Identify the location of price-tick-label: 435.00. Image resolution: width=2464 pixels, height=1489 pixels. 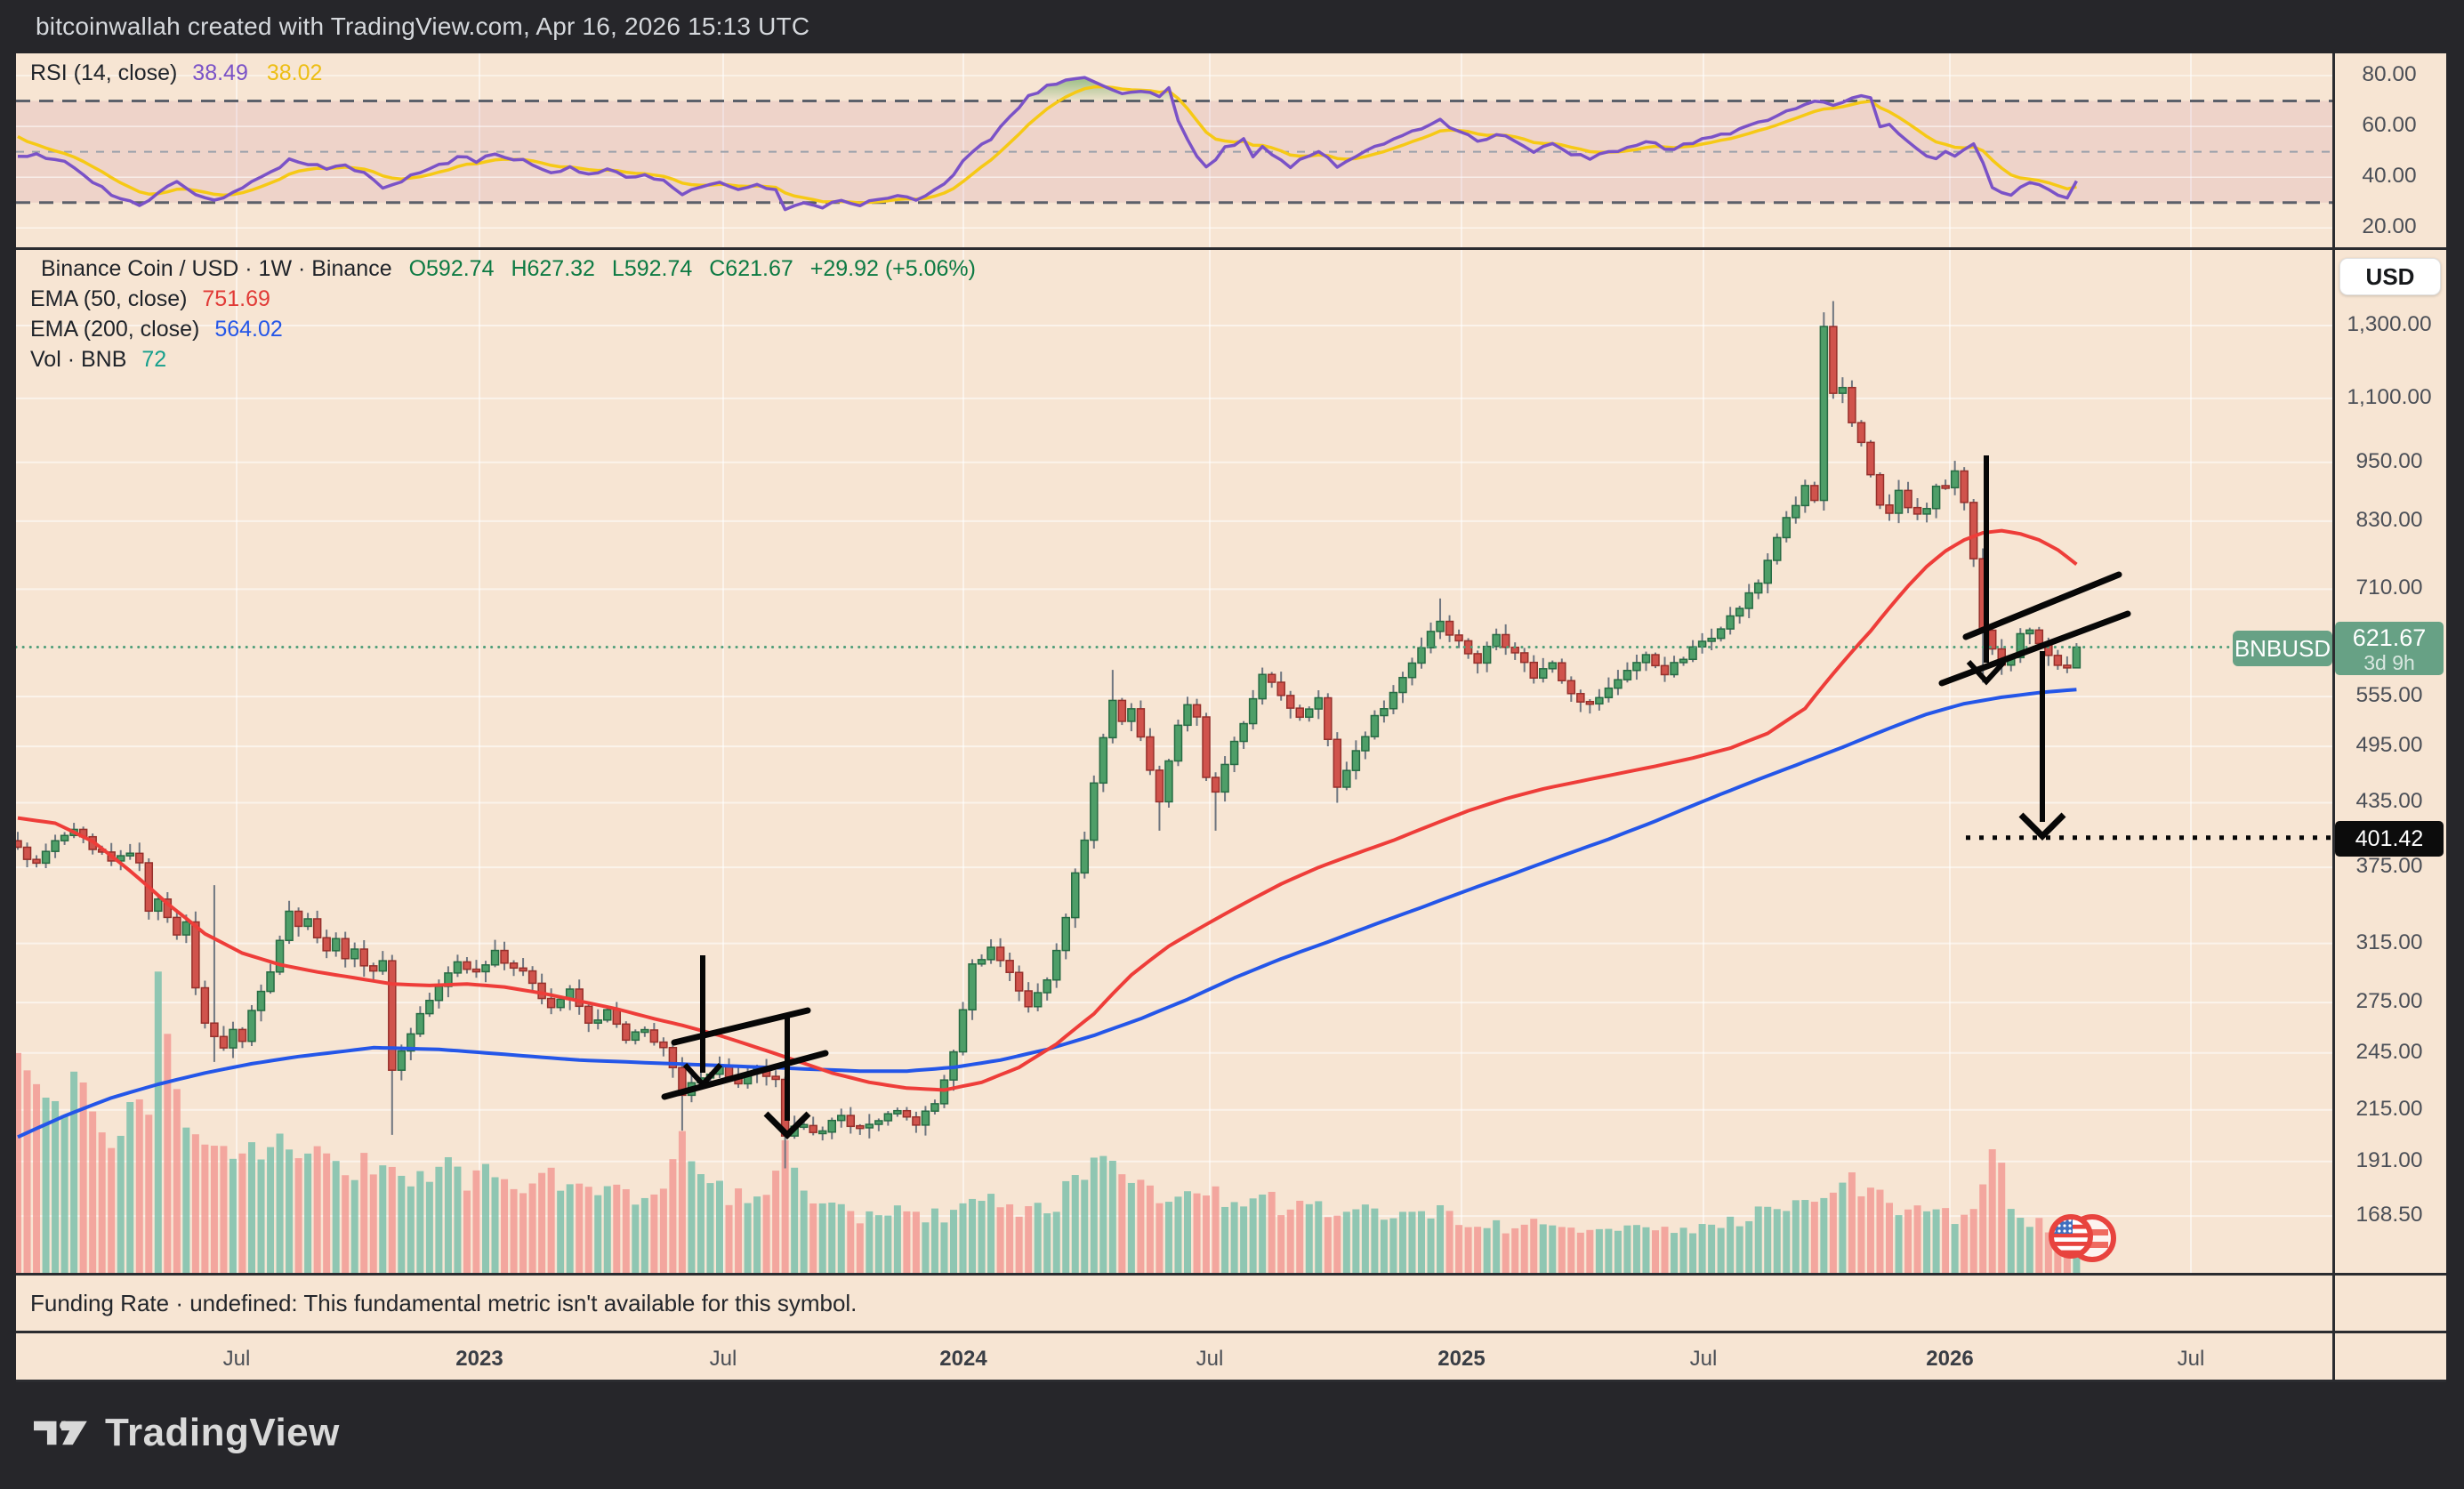
(2389, 801).